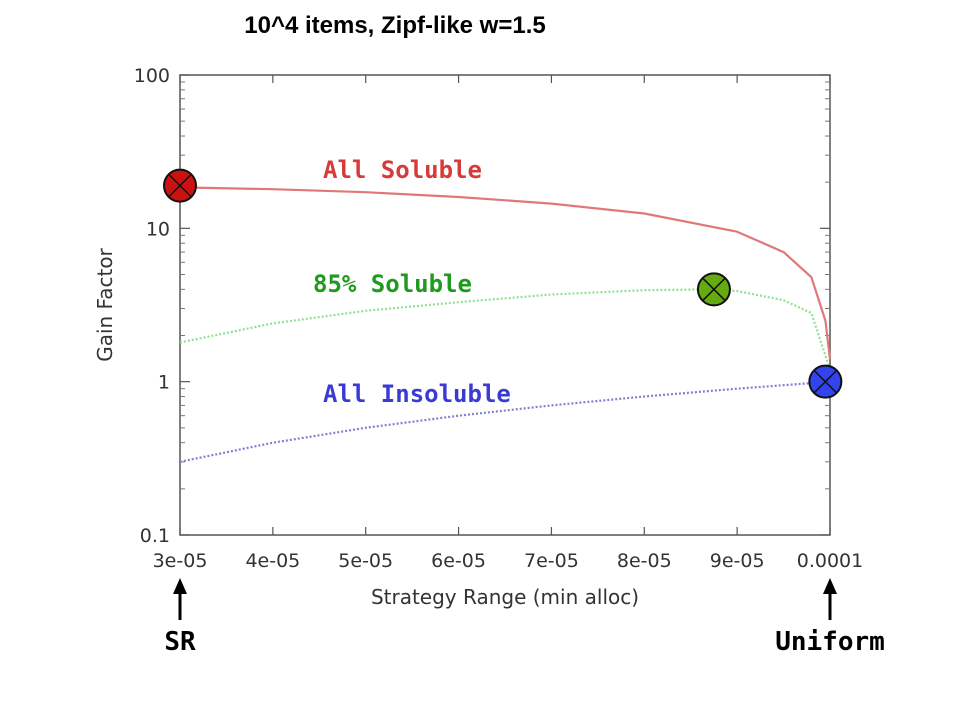 This screenshot has height=720, width=960. I want to click on x-tick-label: 5e-05, so click(365, 561).